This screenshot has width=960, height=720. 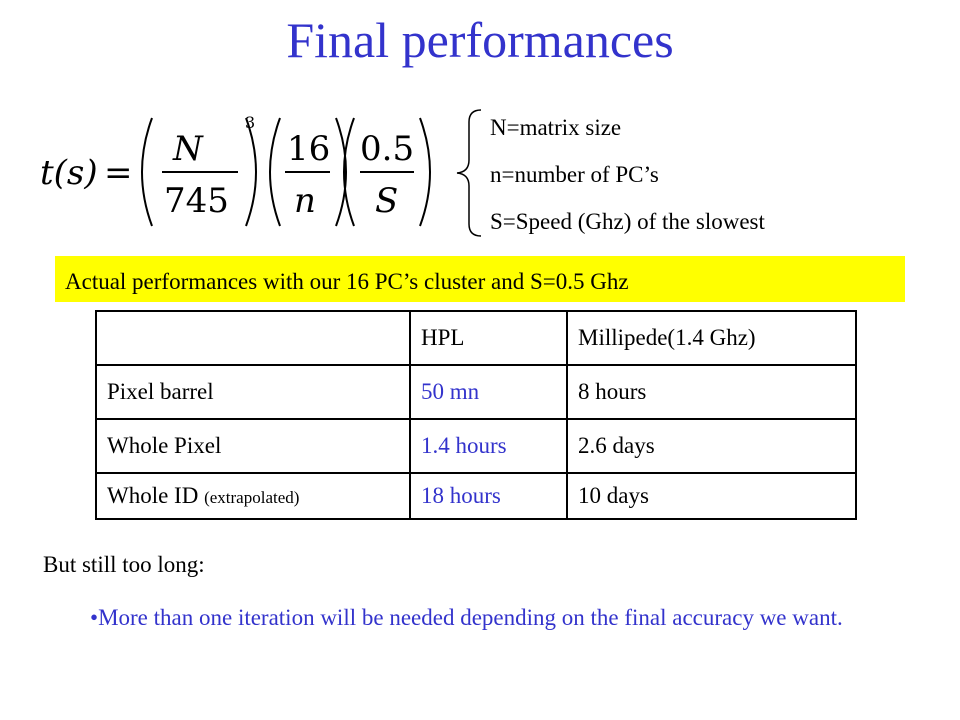 I want to click on time-formula: t(s) = N 745 3 16 n 0.5 S, so click(x=250, y=170).